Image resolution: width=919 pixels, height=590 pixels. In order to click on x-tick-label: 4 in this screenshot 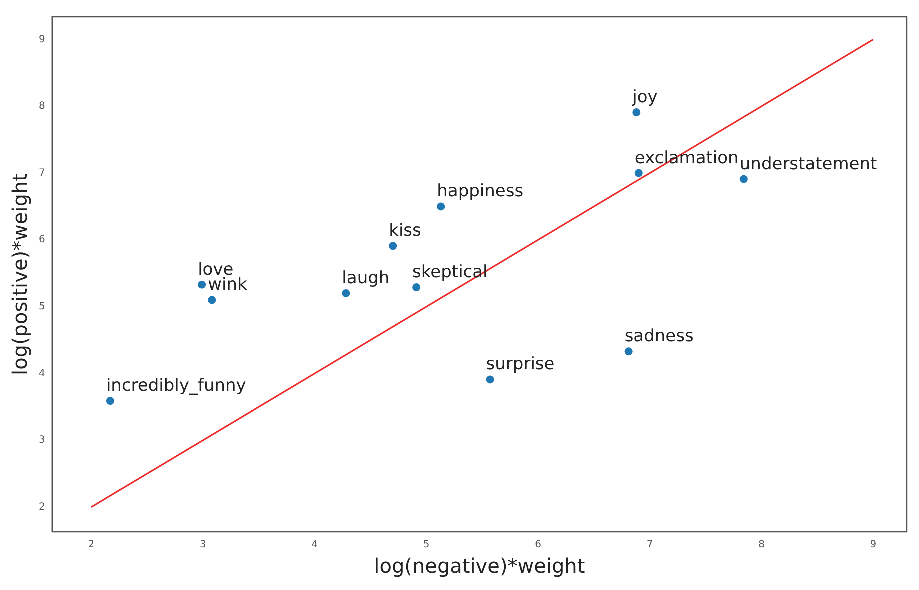, I will do `click(315, 545)`.